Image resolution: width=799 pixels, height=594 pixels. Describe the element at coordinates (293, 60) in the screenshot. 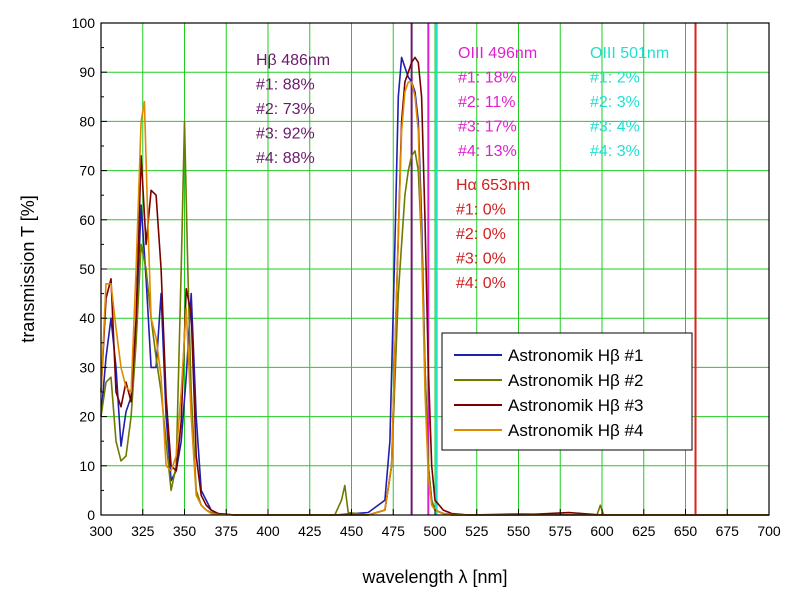

I see `annotation-line: Hβ 486nm` at that location.